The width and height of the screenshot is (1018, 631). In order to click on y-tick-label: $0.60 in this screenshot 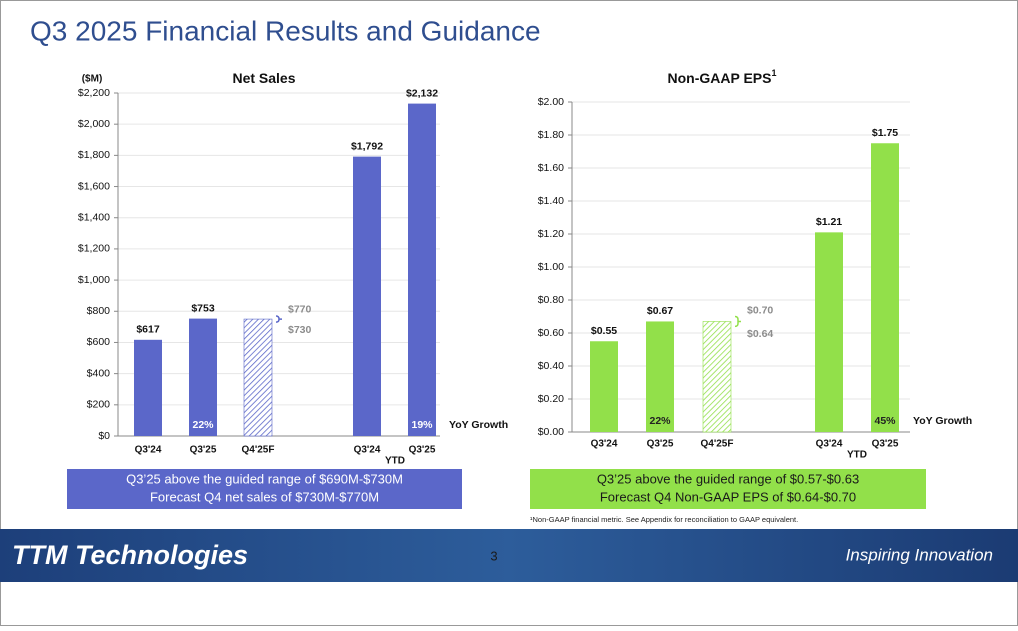, I will do `click(551, 333)`.